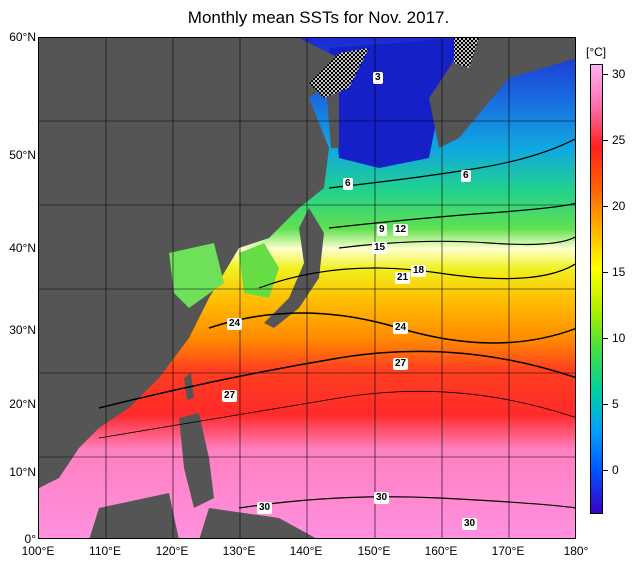  I want to click on newguinea-land, so click(257, 523).